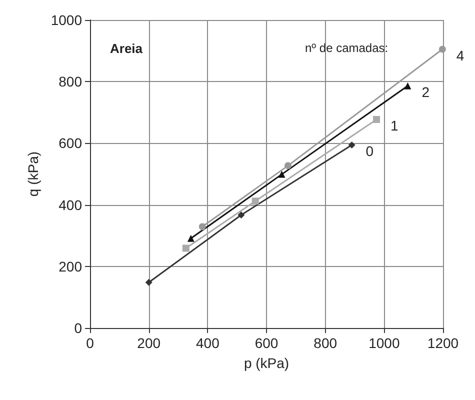 This screenshot has height=400, width=475. I want to click on x-tick-label: 1000, so click(384, 343).